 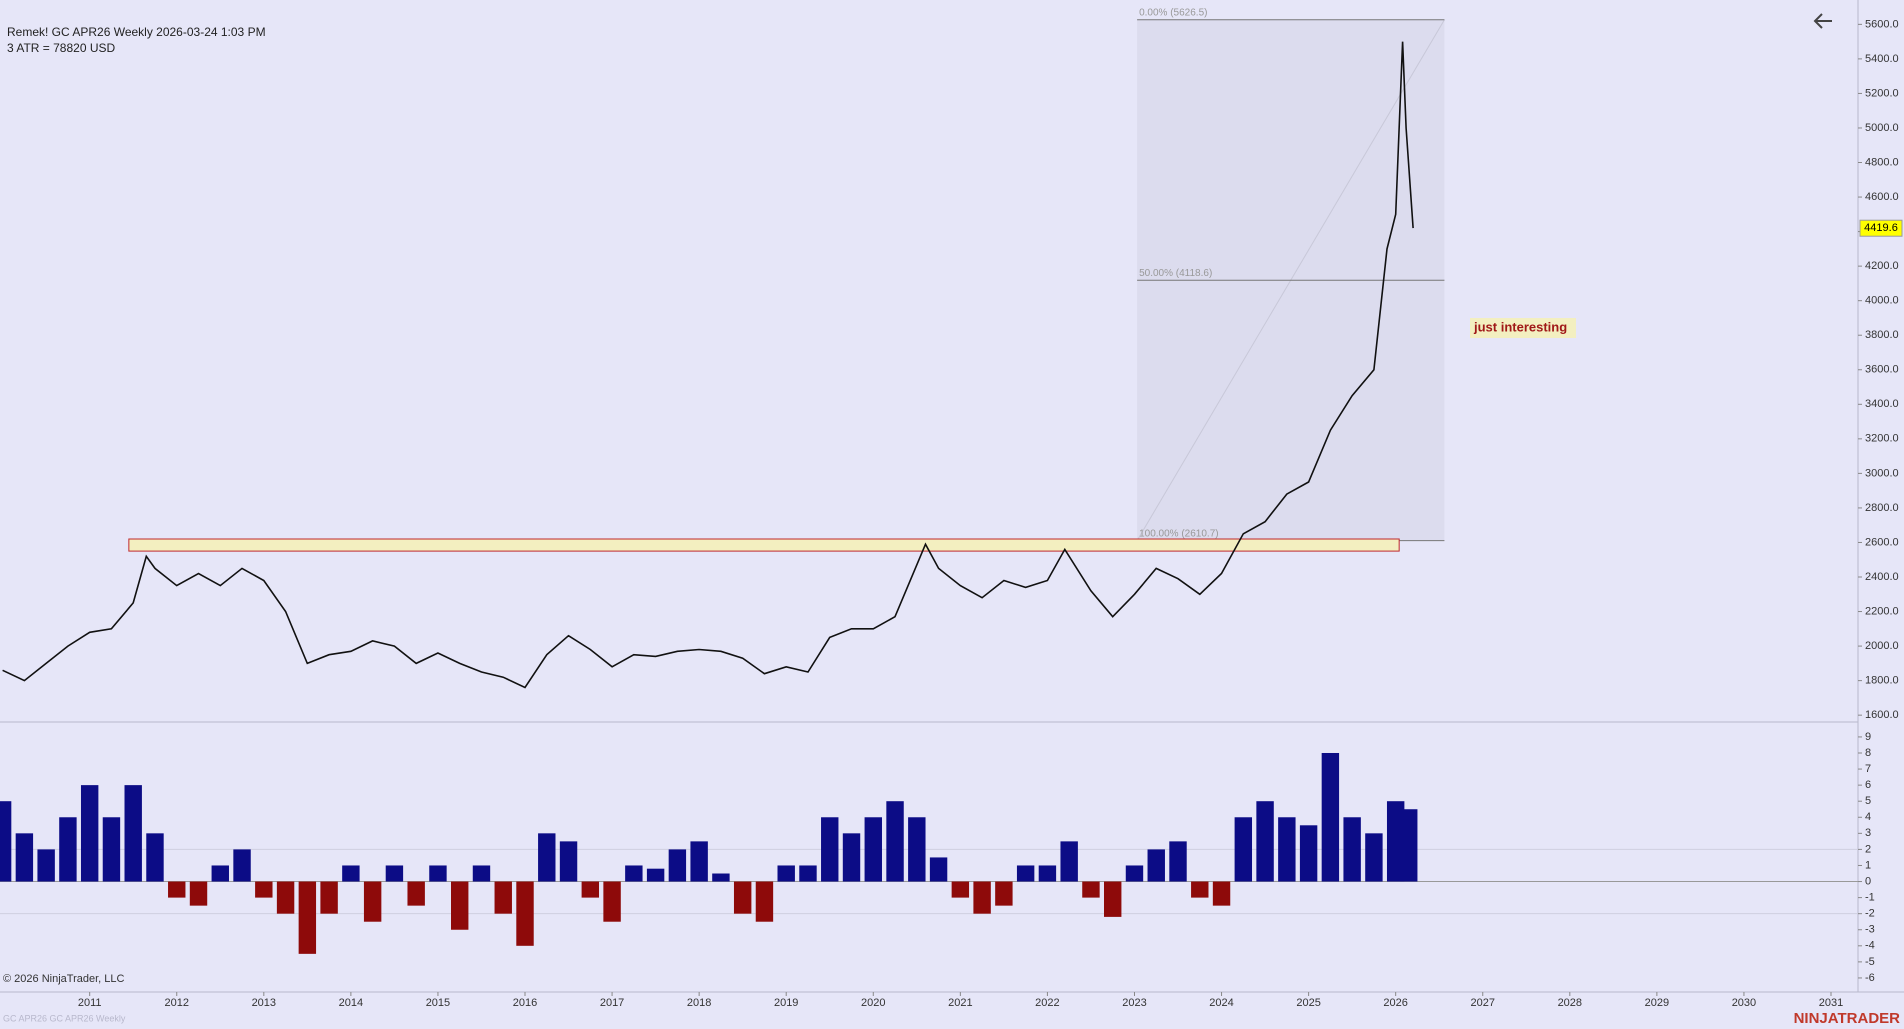 I want to click on x-tick-label: 2026, so click(x=1395, y=1003).